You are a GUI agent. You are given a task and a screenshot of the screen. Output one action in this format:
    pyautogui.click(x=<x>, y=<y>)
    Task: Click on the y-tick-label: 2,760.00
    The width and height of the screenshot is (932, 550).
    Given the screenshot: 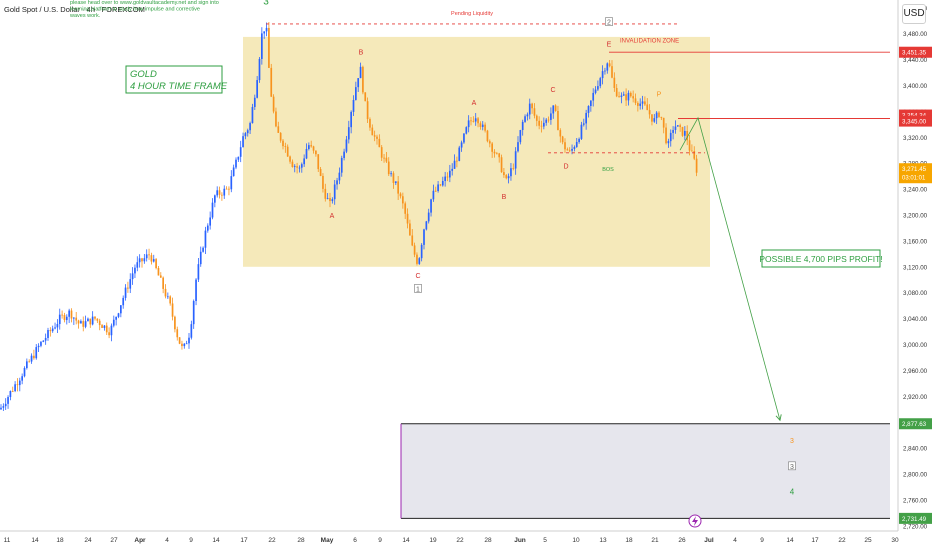 What is the action you would take?
    pyautogui.click(x=915, y=500)
    